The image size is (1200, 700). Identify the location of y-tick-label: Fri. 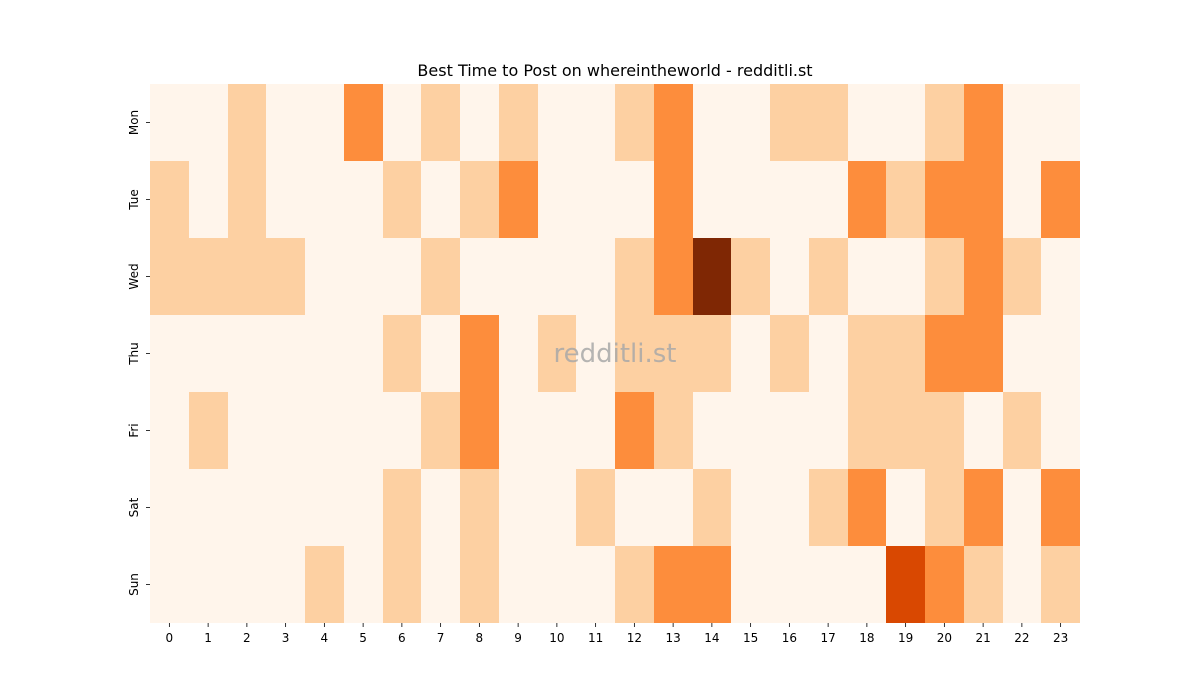
(134, 430).